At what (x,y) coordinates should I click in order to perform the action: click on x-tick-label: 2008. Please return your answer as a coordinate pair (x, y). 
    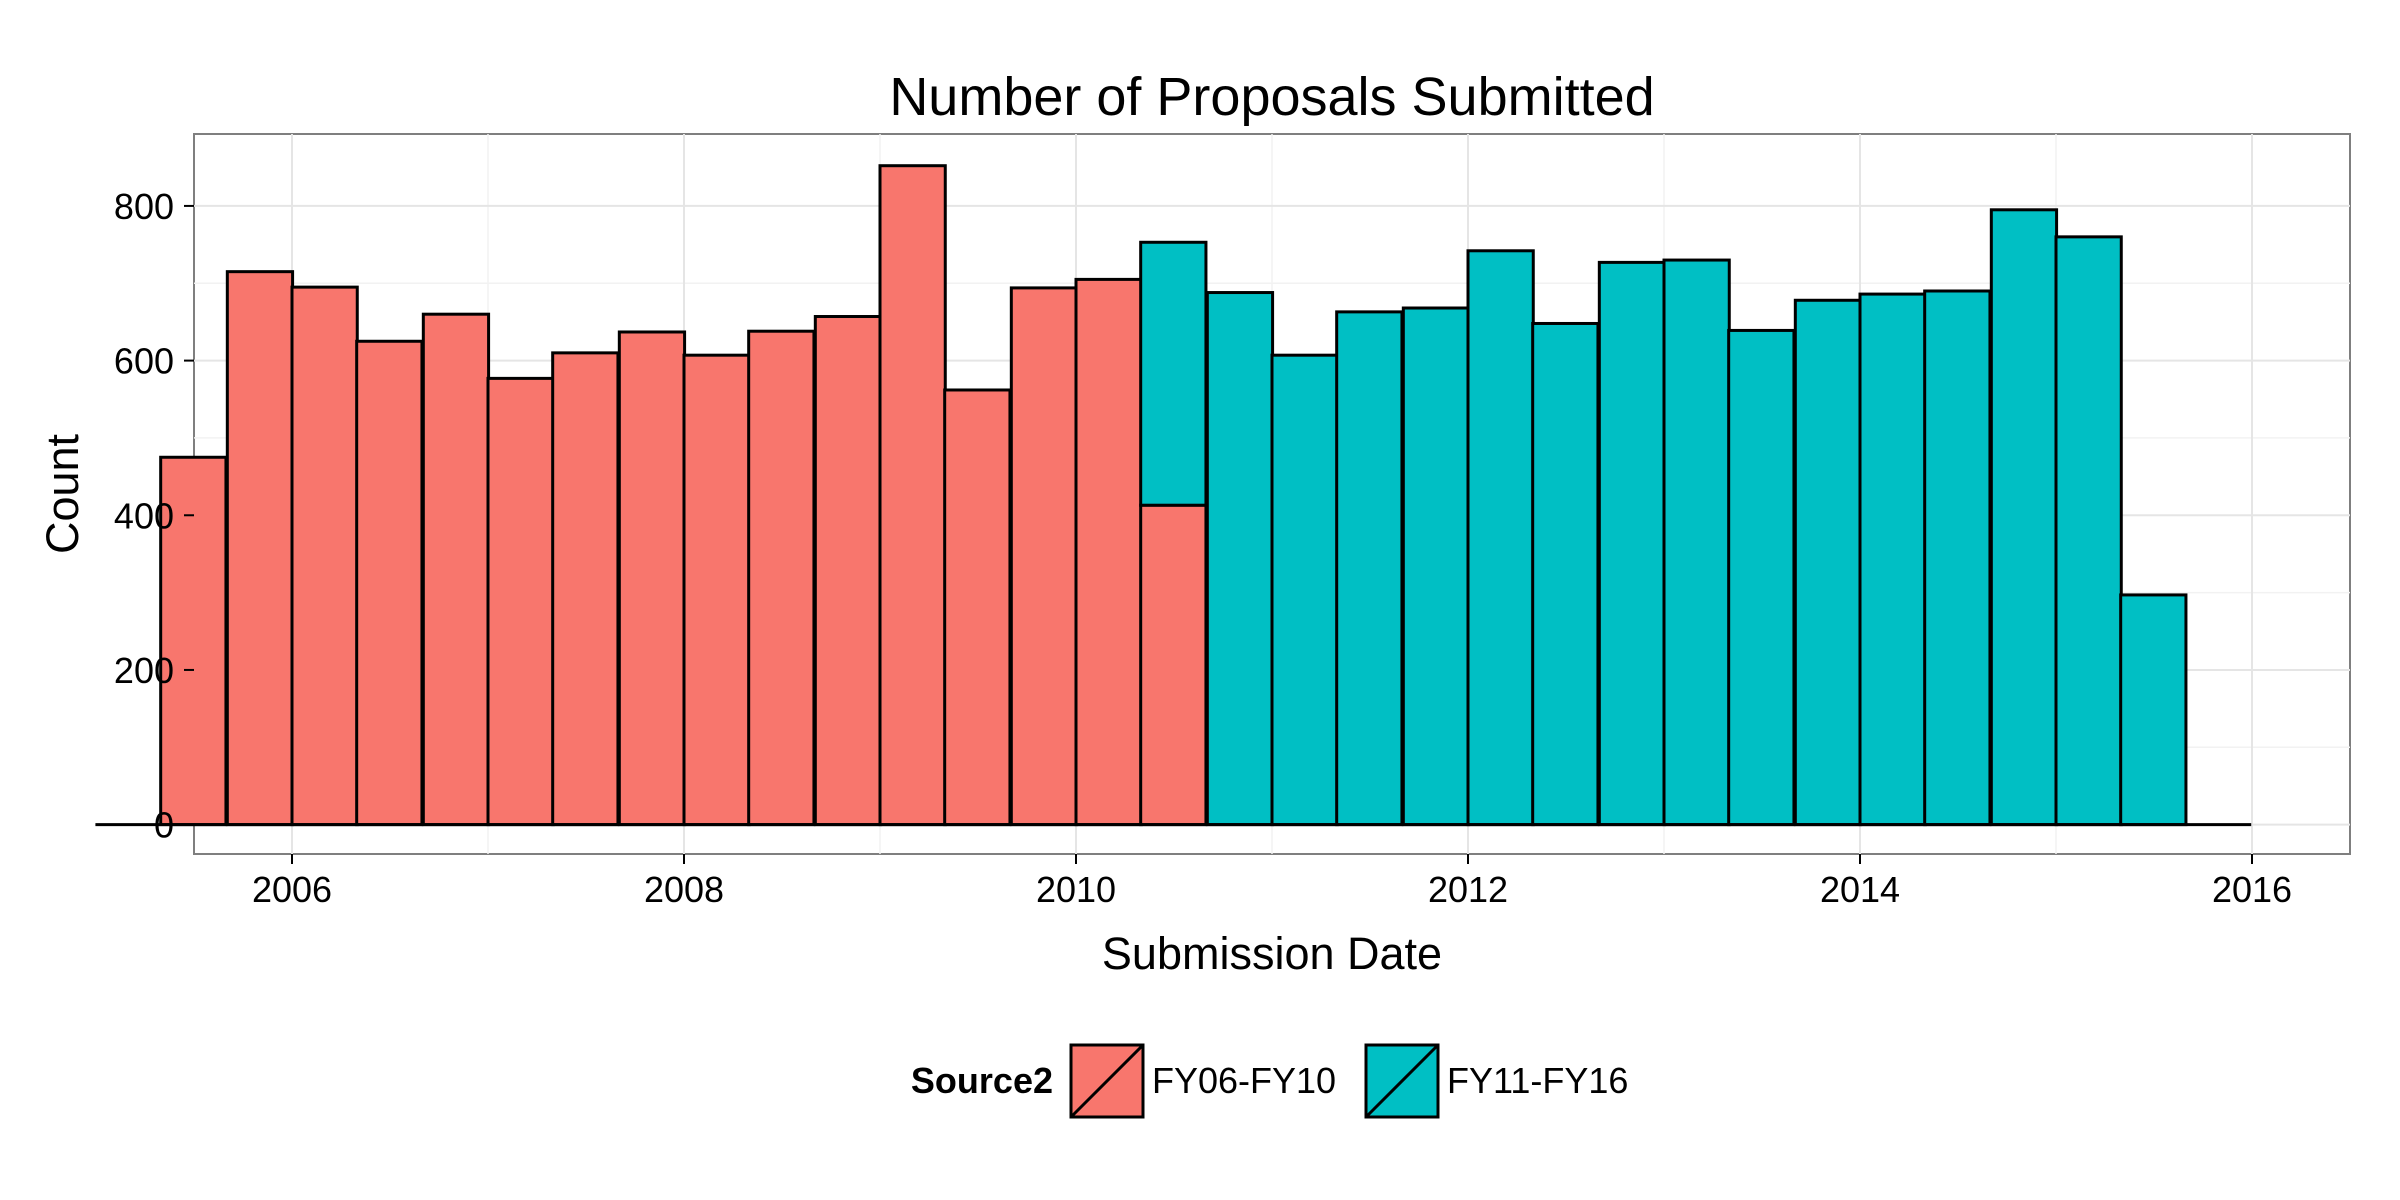
    Looking at the image, I should click on (684, 889).